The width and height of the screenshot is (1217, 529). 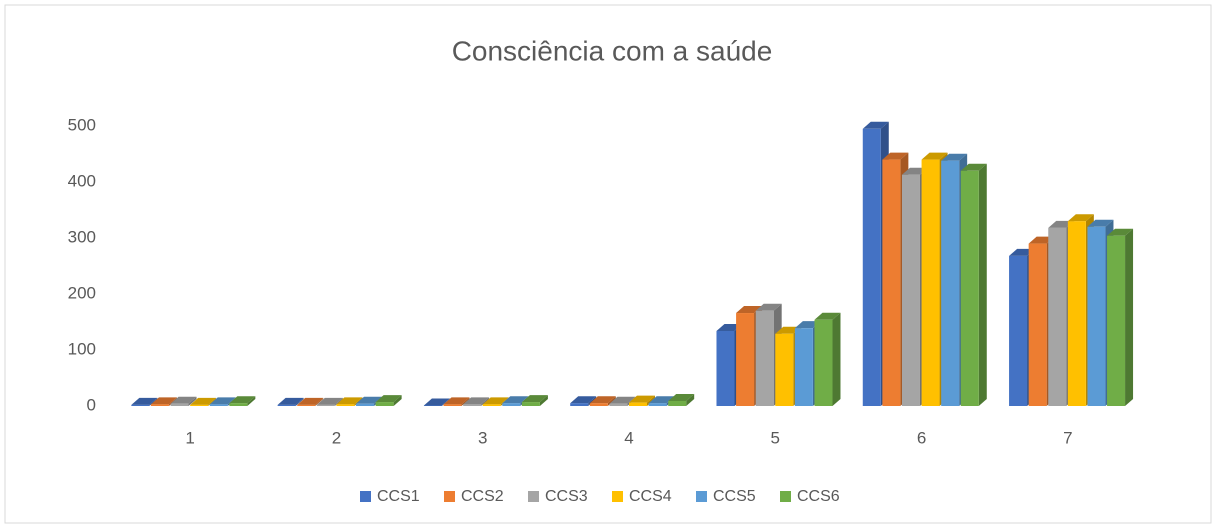 I want to click on x-tick-label: 4, so click(x=628, y=437).